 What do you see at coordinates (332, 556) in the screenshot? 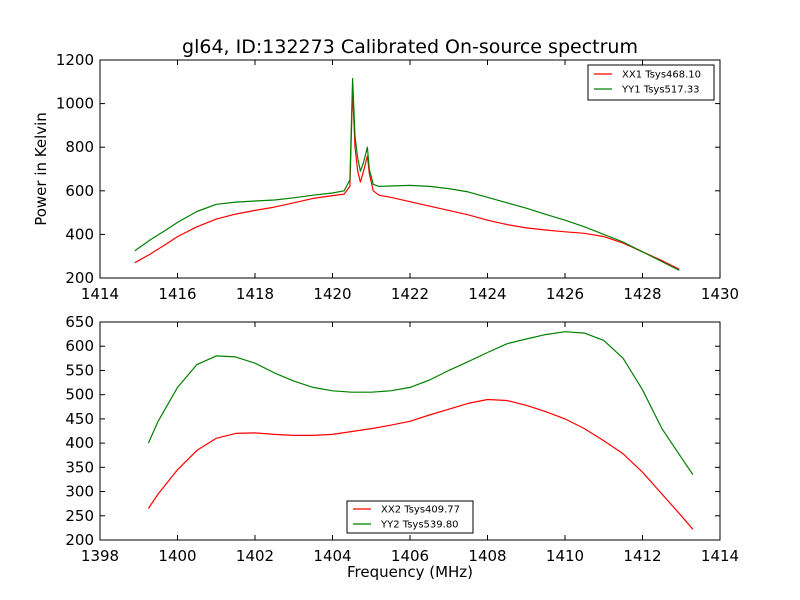
I see `bottom-xtick-label: 1404` at bounding box center [332, 556].